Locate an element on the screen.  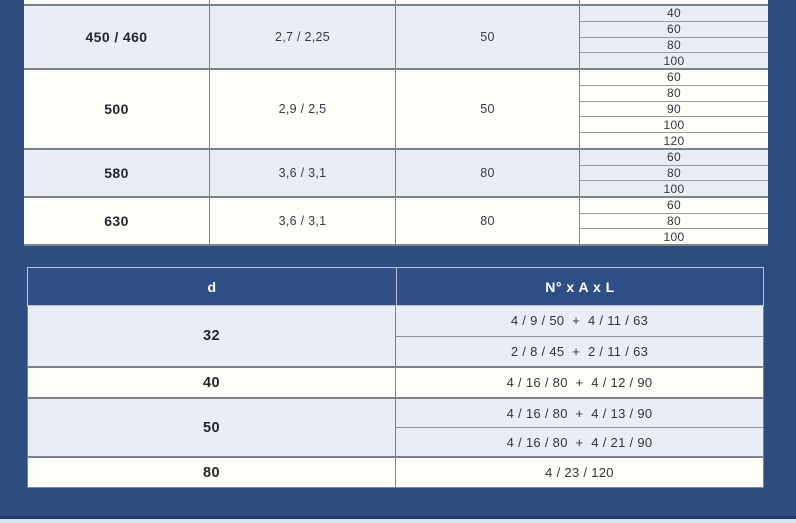
cropped-top-row is located at coordinates (396, 3).